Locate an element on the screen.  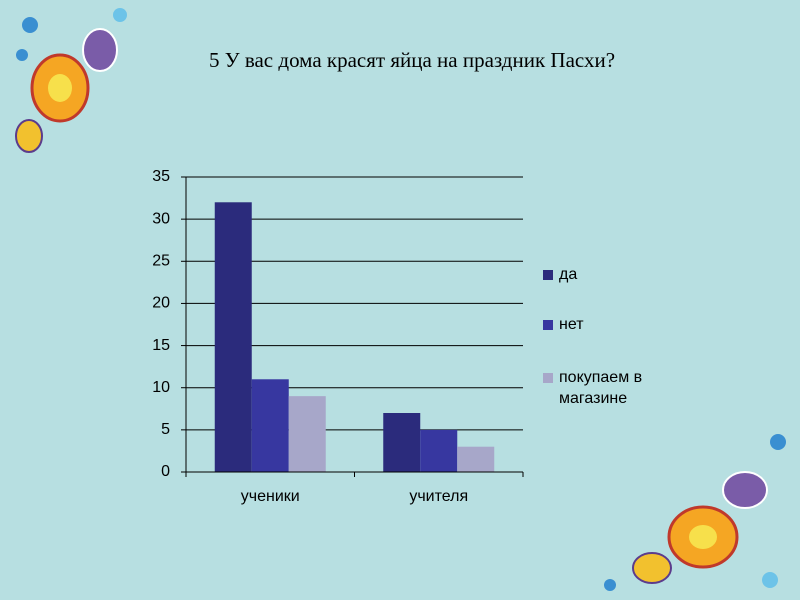
legend-label: да is located at coordinates (568, 274).